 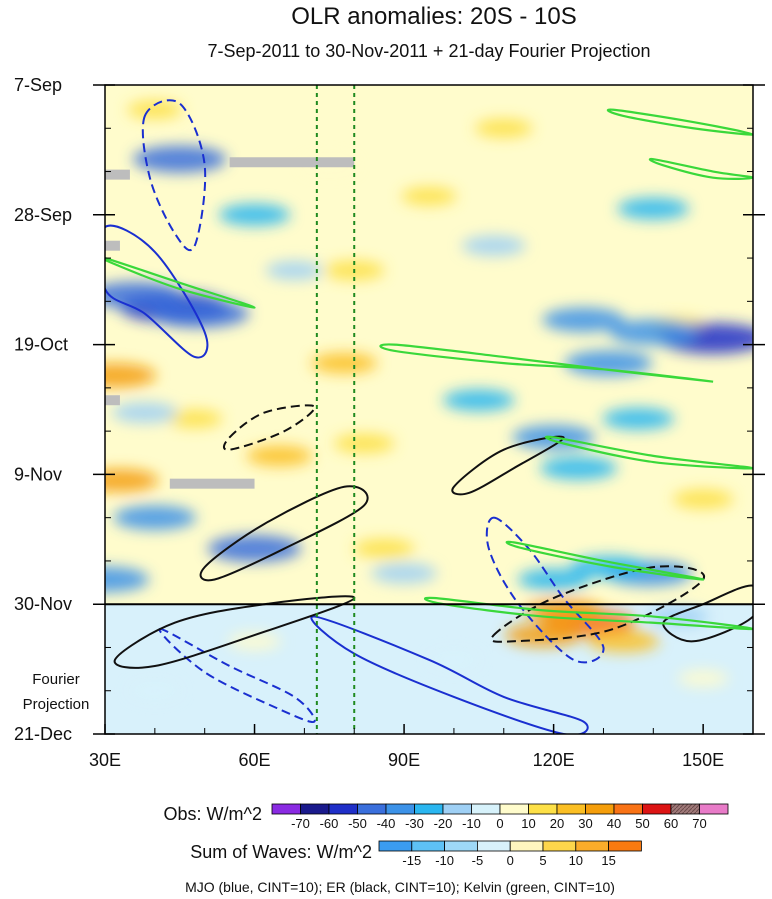 What do you see at coordinates (542, 860) in the screenshot?
I see `waves-colorbar-label: 5` at bounding box center [542, 860].